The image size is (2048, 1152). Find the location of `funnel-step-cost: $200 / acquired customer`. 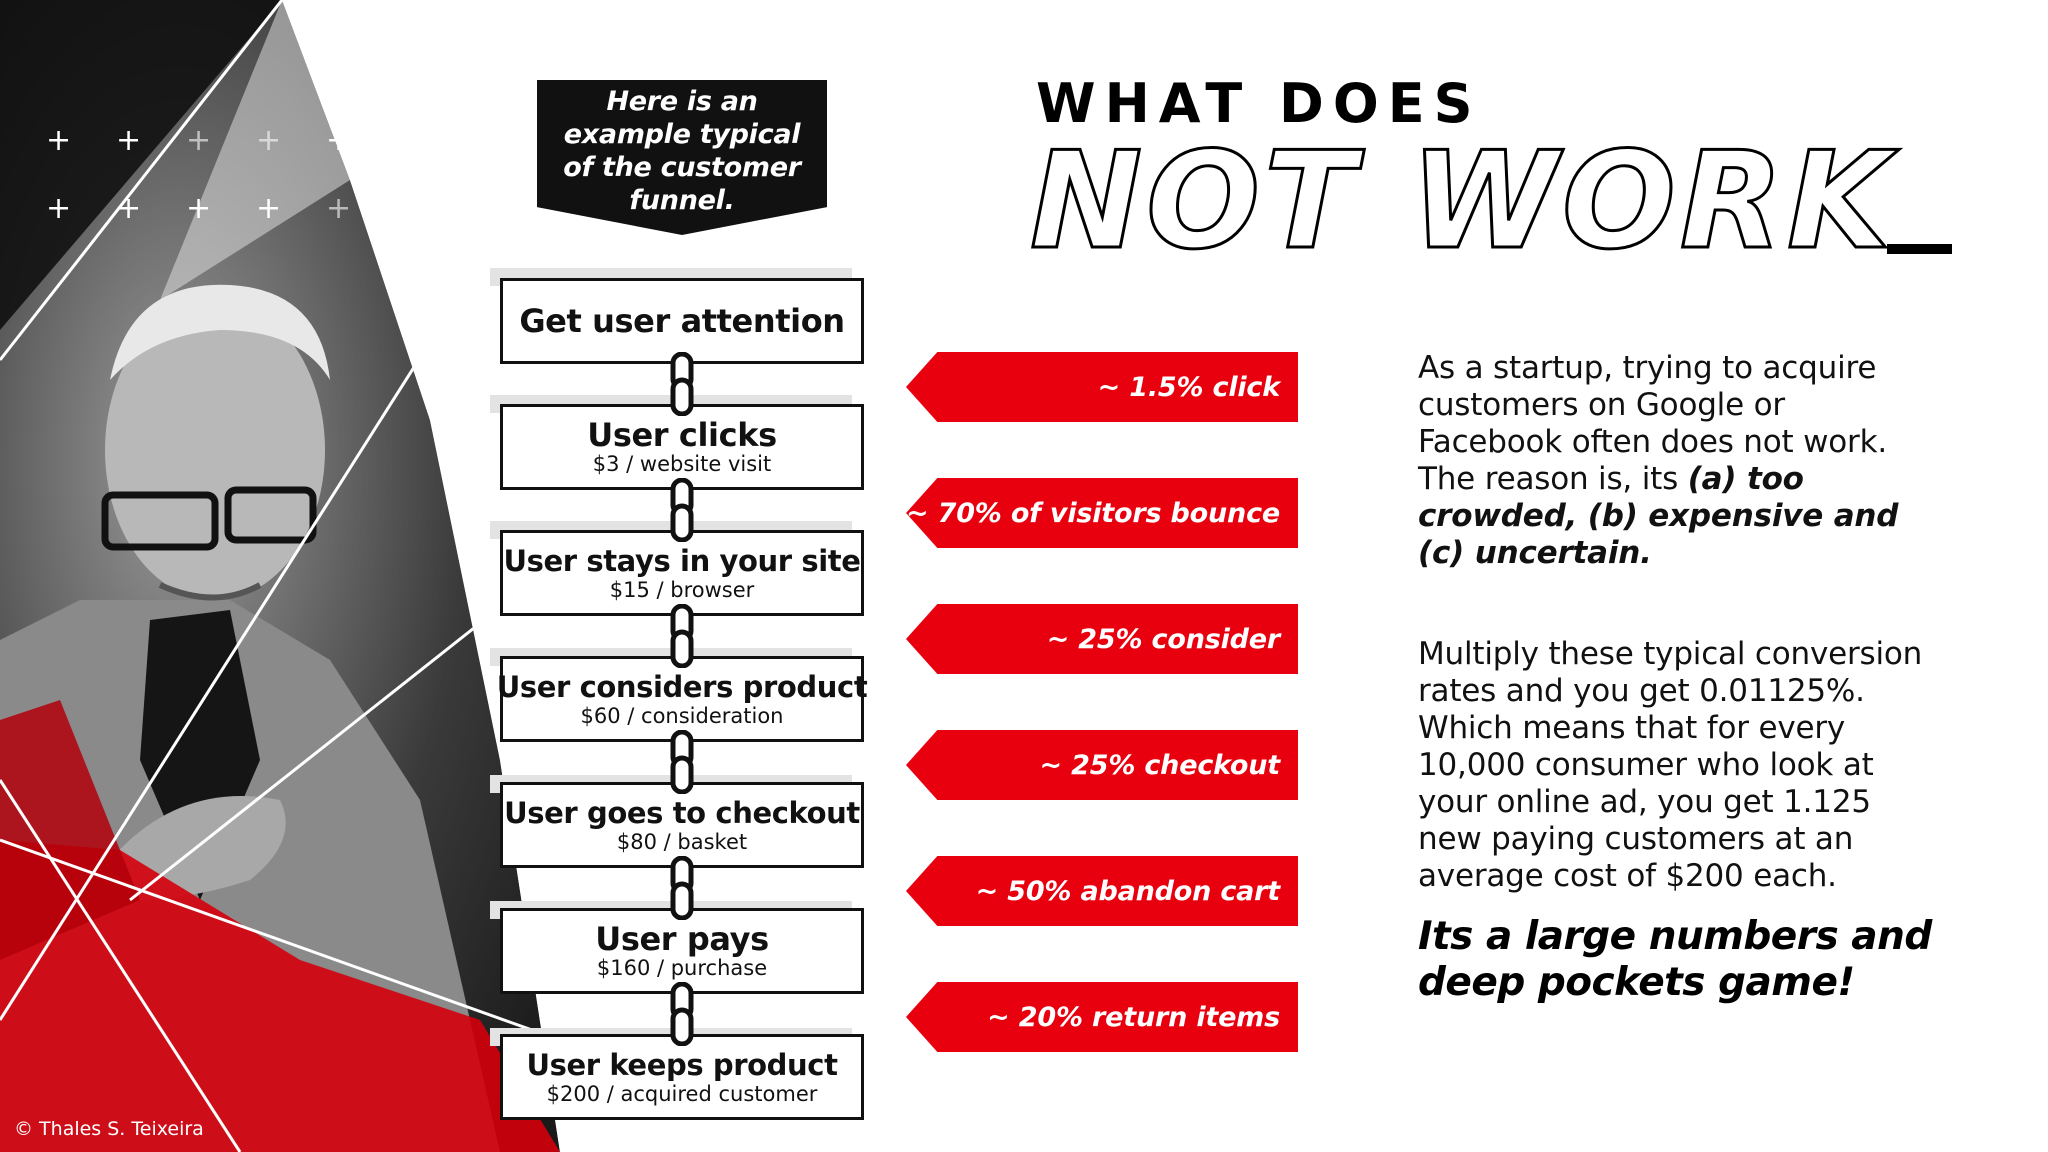

funnel-step-cost: $200 / acquired customer is located at coordinates (682, 1094).